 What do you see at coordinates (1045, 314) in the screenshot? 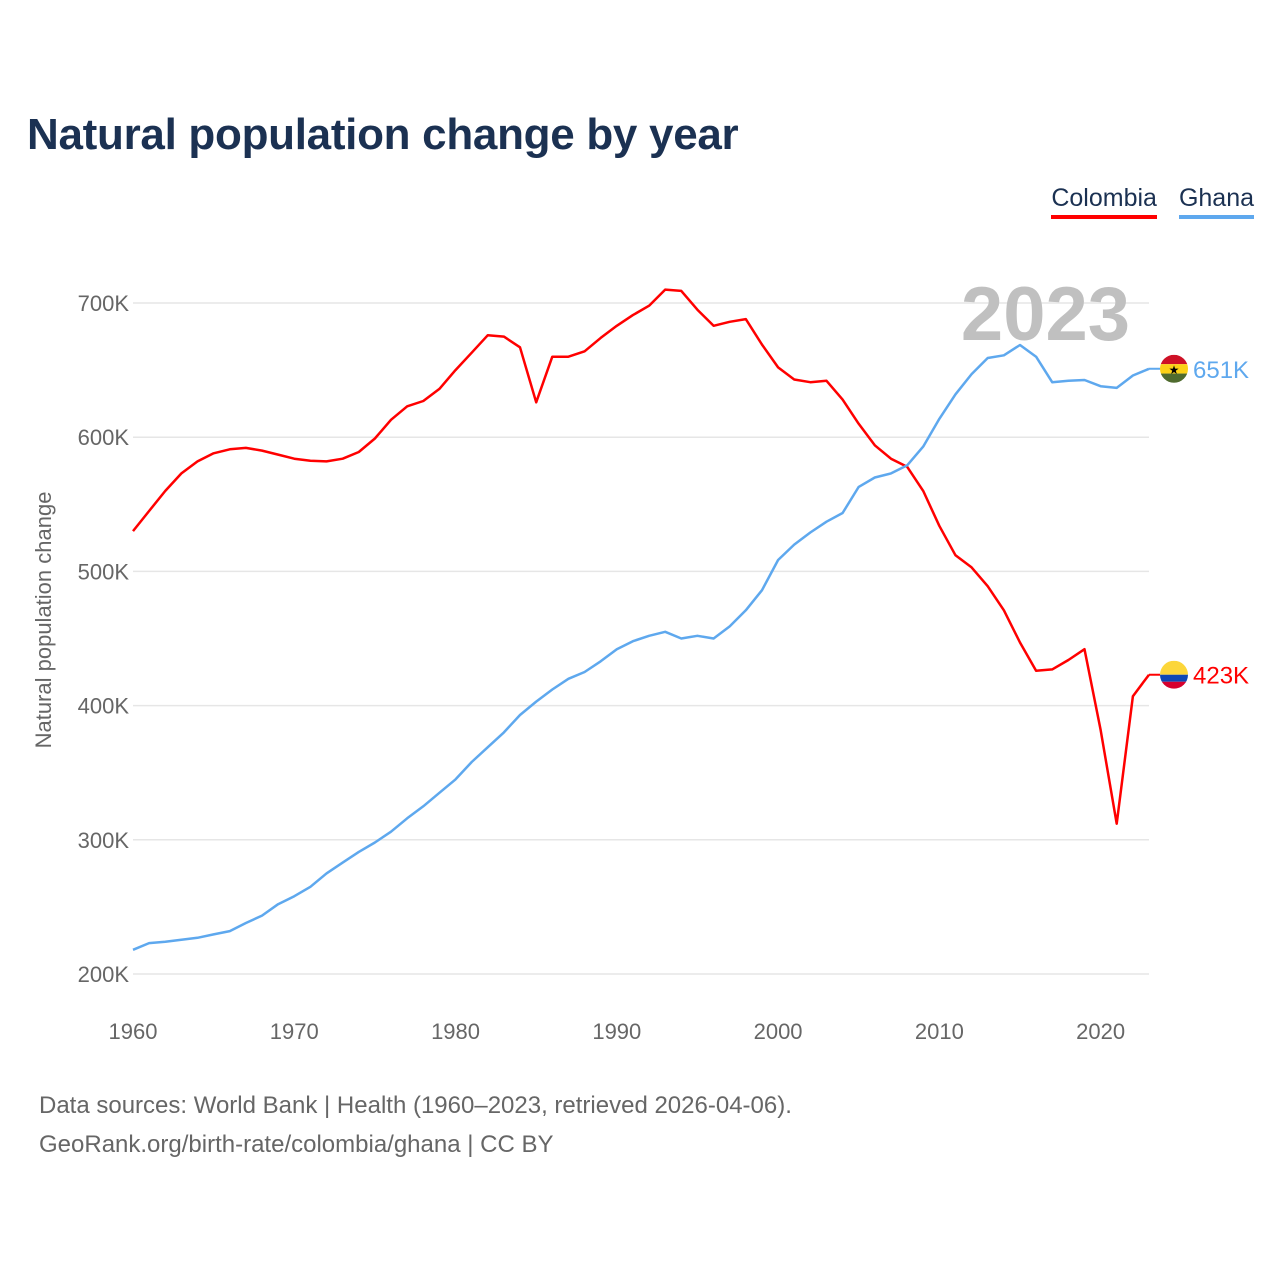
I see `year-watermark: 2023` at bounding box center [1045, 314].